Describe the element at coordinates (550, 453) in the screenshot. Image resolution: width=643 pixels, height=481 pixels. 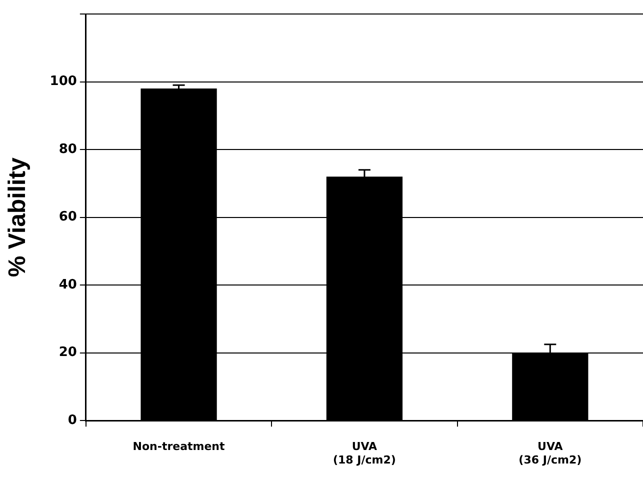
I see `x-tick-label: UVA (36 J/cm2)` at that location.